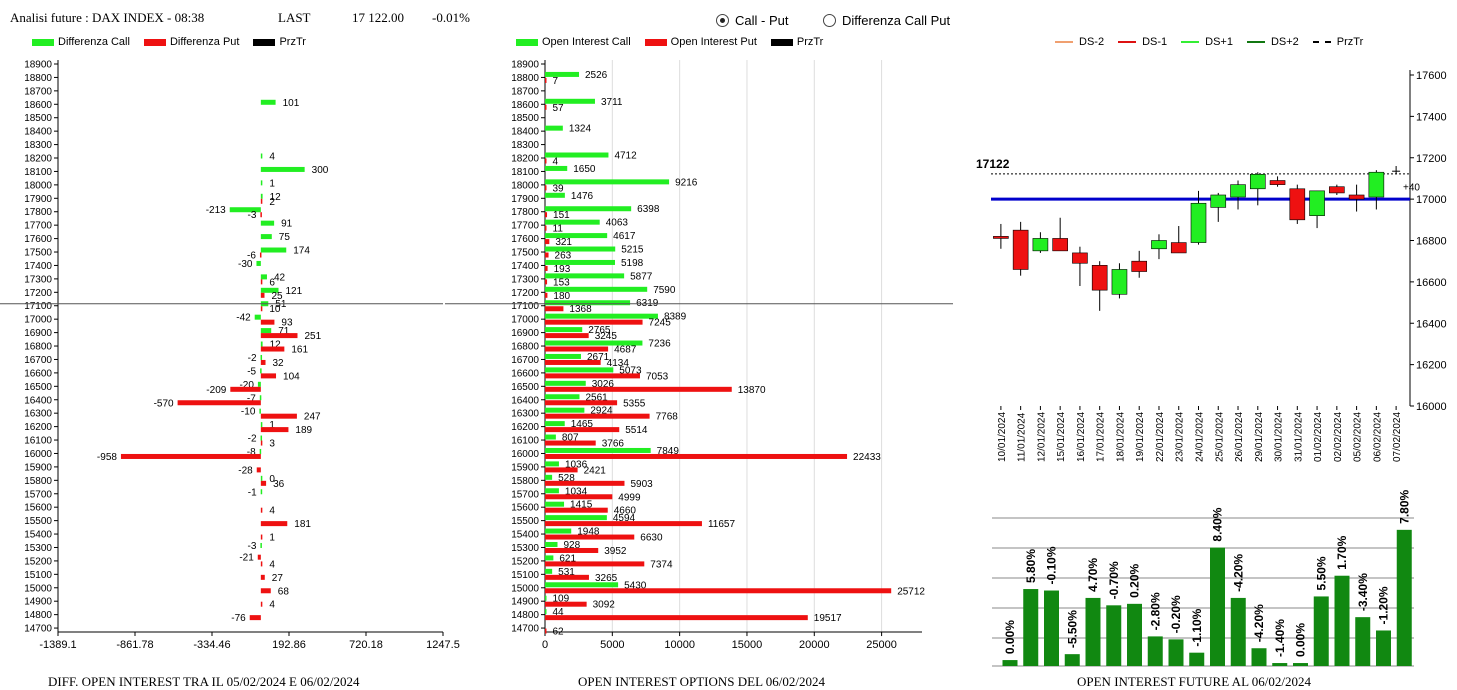 Image resolution: width=1457 pixels, height=690 pixels. Describe the element at coordinates (559, 612) in the screenshot. I see `data-label: 44` at that location.